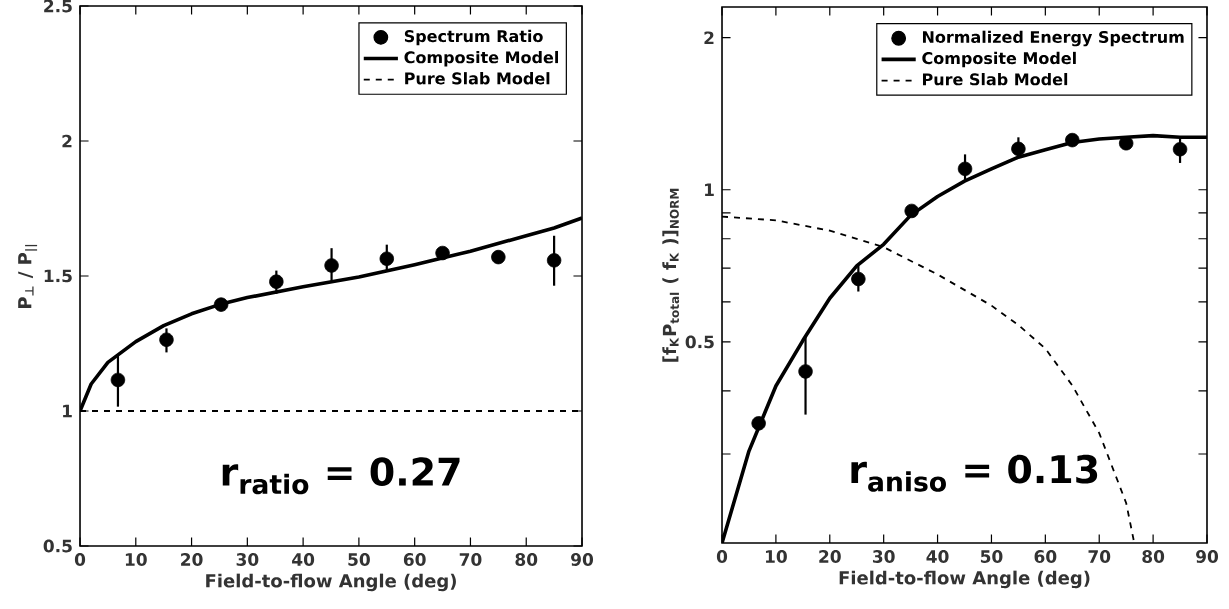 This screenshot has width=1229, height=609. What do you see at coordinates (473, 37) in the screenshot?
I see `legend-label: Spectrum Ratio` at bounding box center [473, 37].